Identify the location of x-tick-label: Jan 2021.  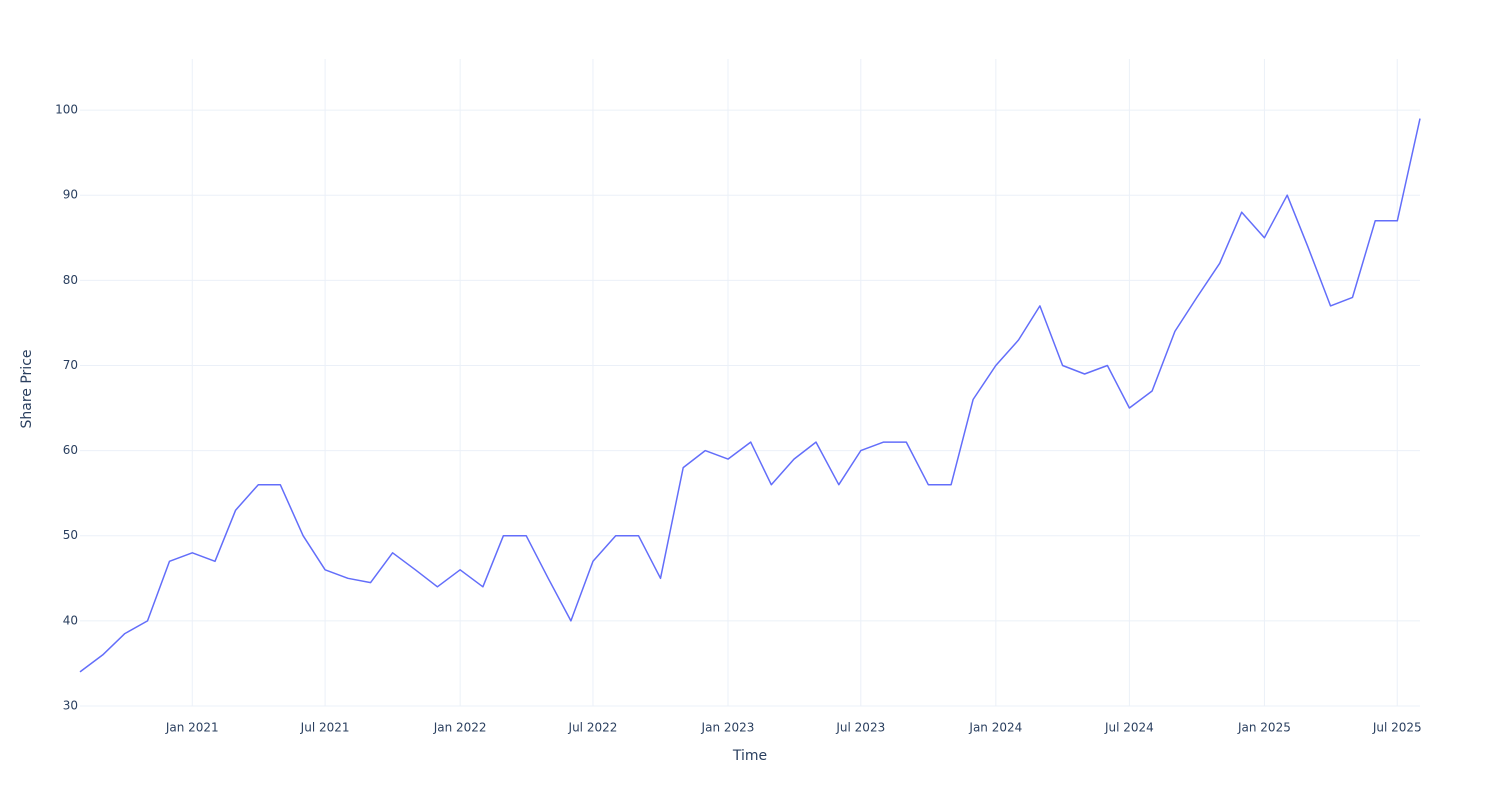
(192, 728).